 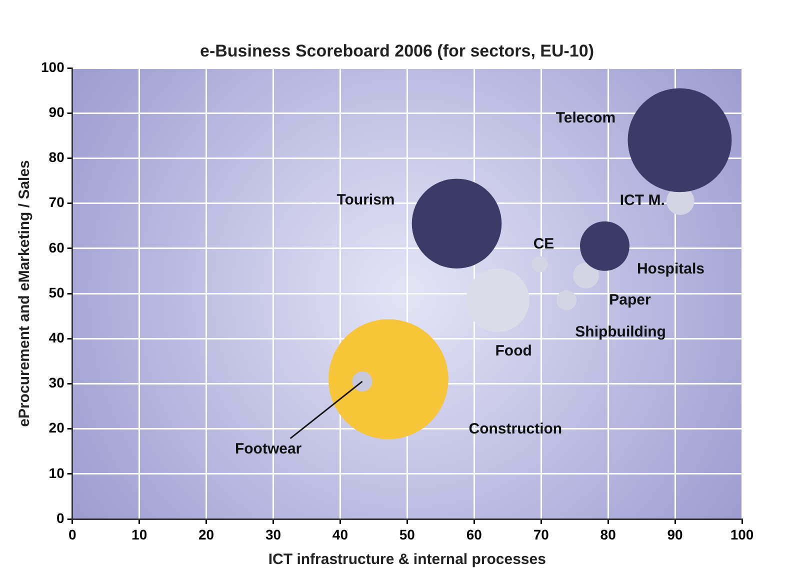 I want to click on y-tick-label: 10, so click(x=56, y=472).